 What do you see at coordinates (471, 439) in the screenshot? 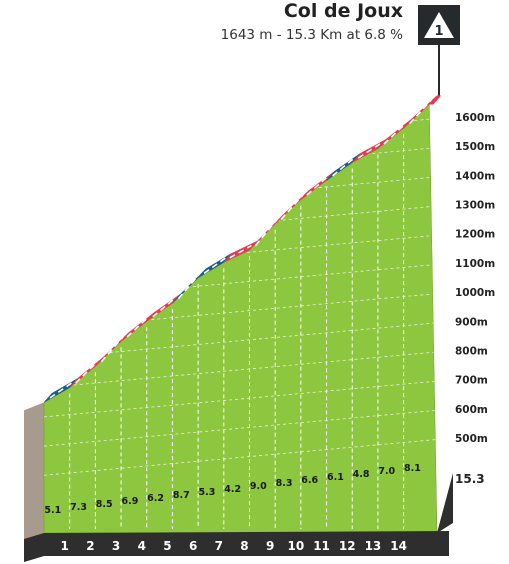
I see `y-tick-label: 500m` at bounding box center [471, 439].